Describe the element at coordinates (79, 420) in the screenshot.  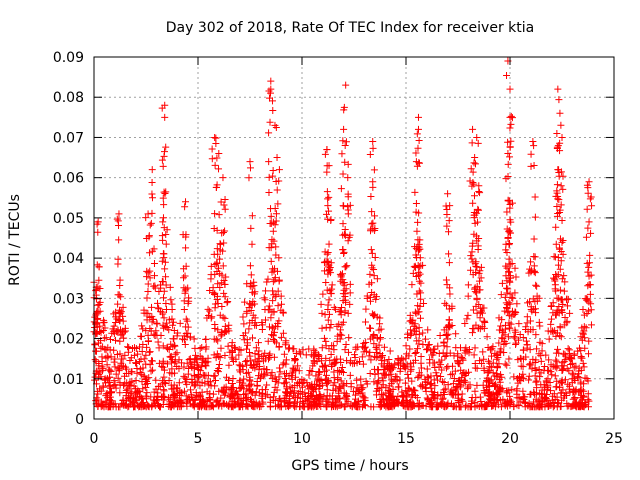
I see `y-tick-label: 0` at that location.